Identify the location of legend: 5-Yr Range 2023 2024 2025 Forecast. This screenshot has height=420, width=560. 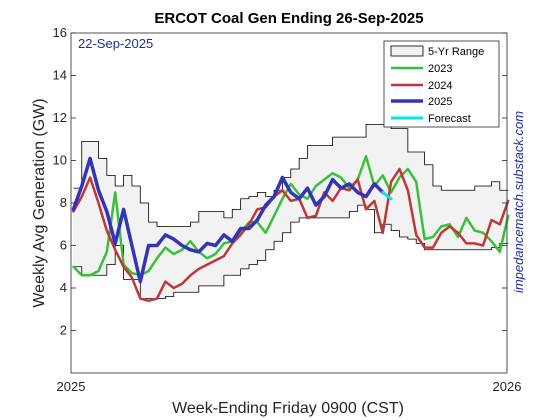
(441, 84).